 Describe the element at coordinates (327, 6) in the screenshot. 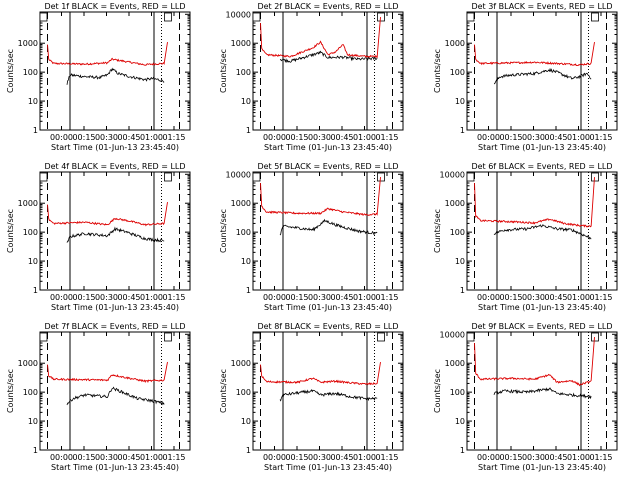

I see `panel-title: Det 2f BLACK = Events, RED = LLD` at that location.